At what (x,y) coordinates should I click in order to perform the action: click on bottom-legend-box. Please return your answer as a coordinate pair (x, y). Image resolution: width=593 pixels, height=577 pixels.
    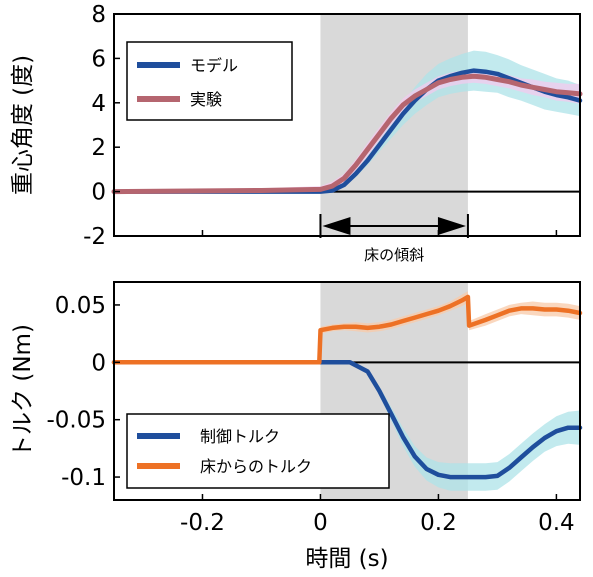
    Looking at the image, I should click on (258, 451).